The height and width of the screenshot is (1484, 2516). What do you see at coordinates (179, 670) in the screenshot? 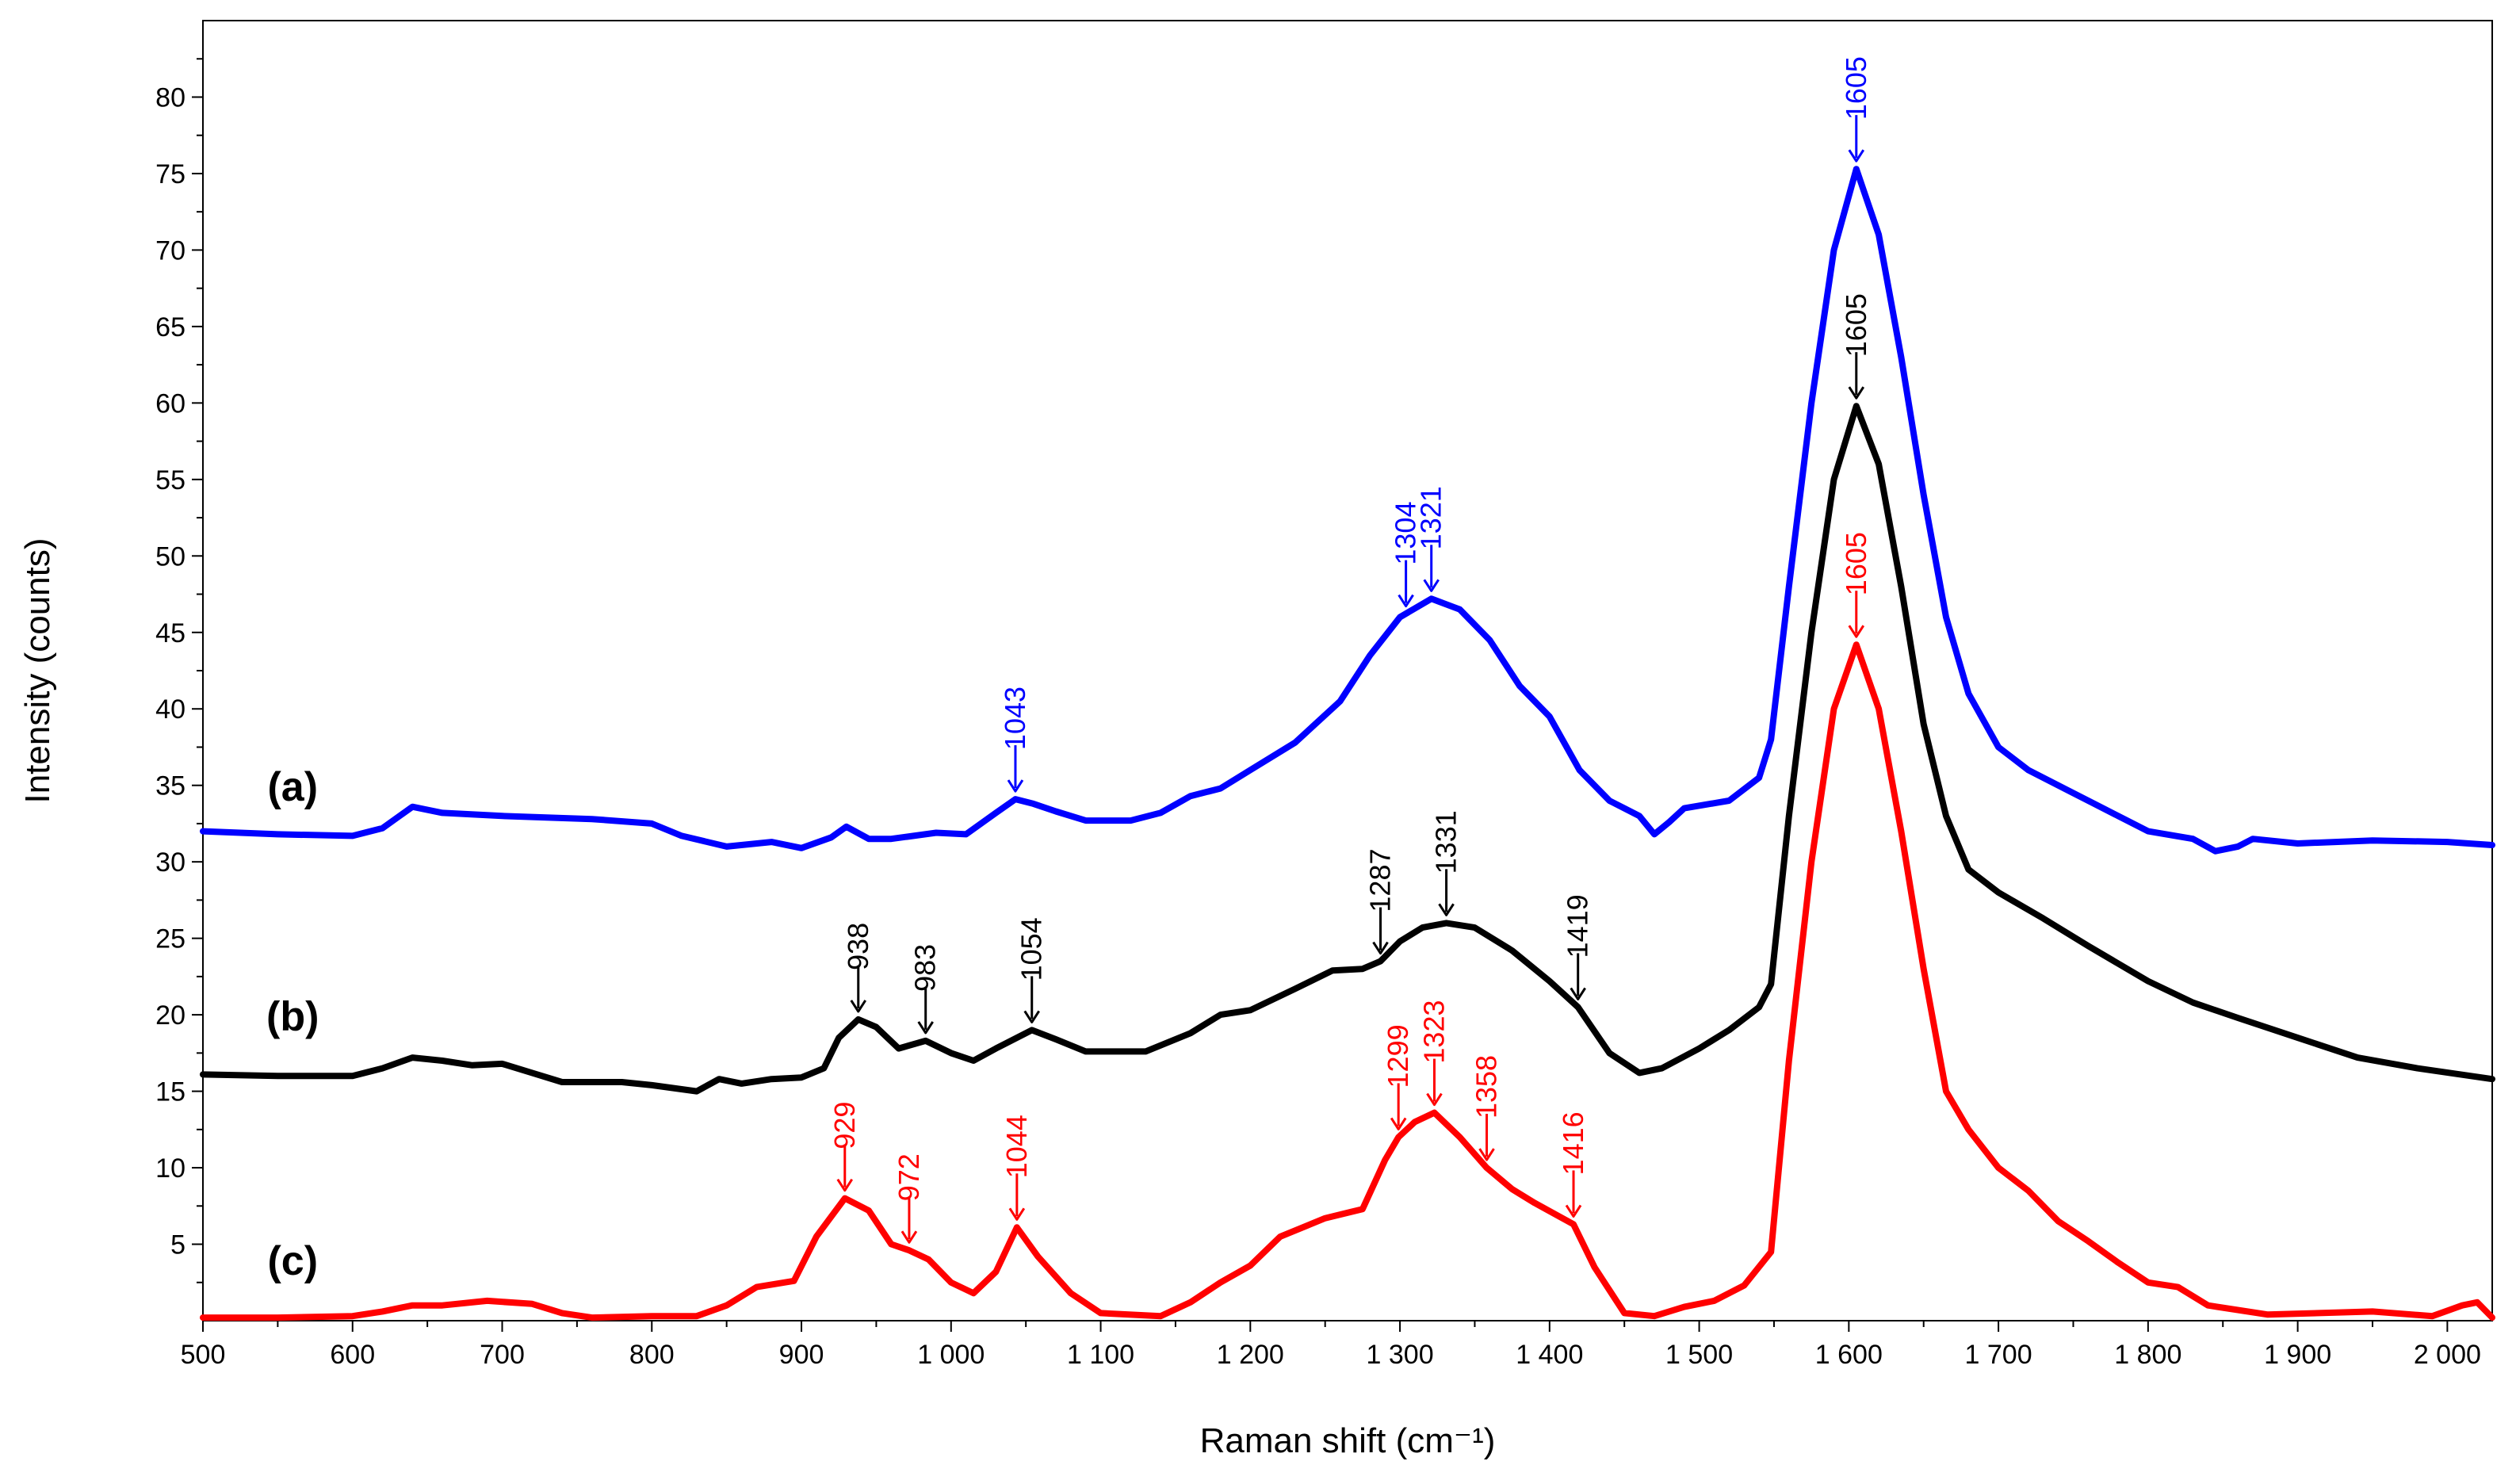
I see `y-axis: 5 10 15 20 25 30 35 40 45 50 55 60 65 70 75 80` at bounding box center [179, 670].